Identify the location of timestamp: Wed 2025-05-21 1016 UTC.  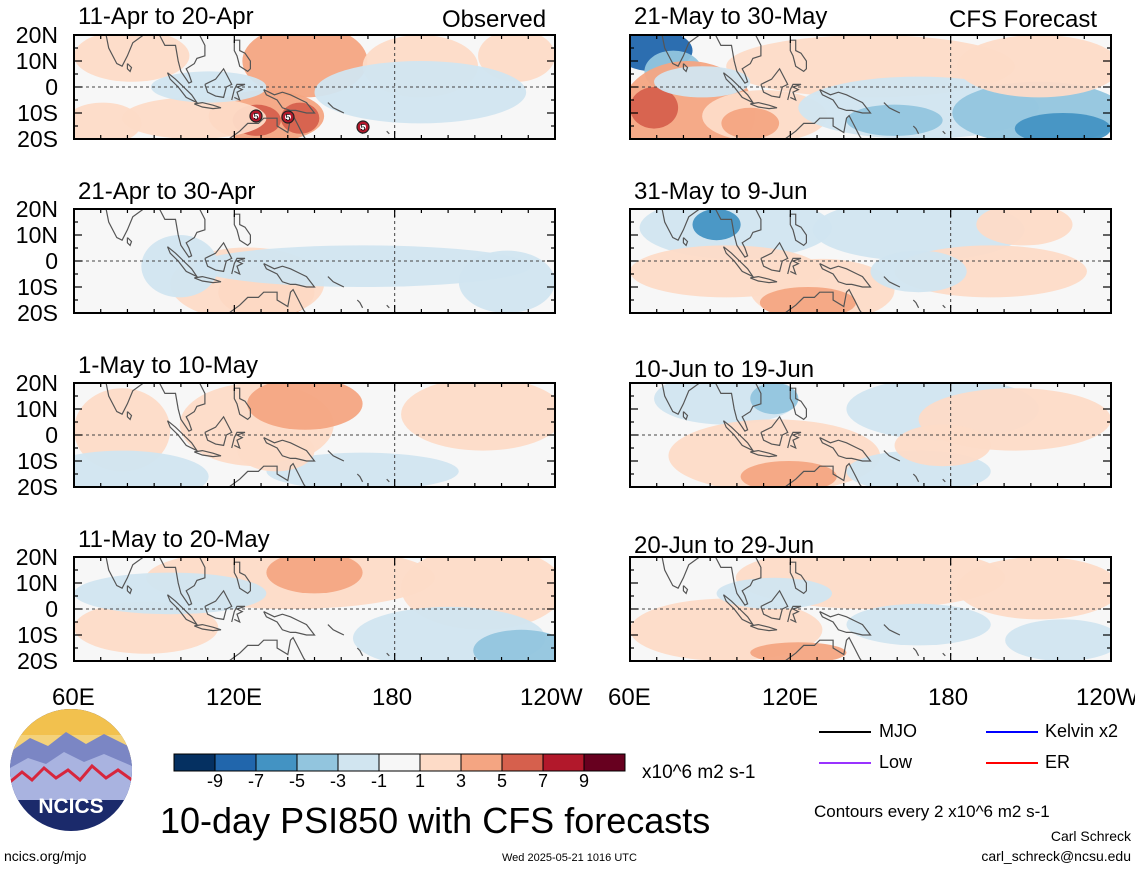
(569, 858).